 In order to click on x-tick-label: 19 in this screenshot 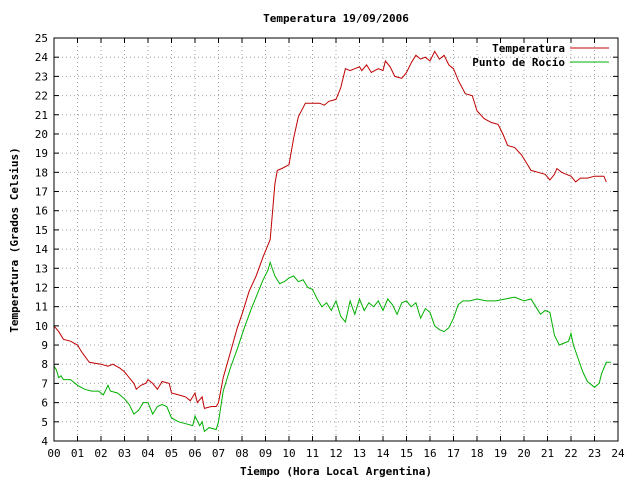, I will do `click(500, 453)`.